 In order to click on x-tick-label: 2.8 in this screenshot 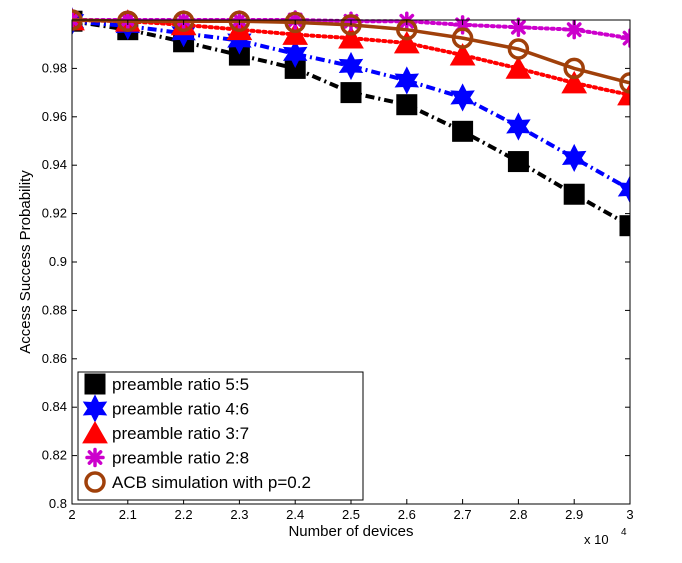, I will do `click(518, 514)`.